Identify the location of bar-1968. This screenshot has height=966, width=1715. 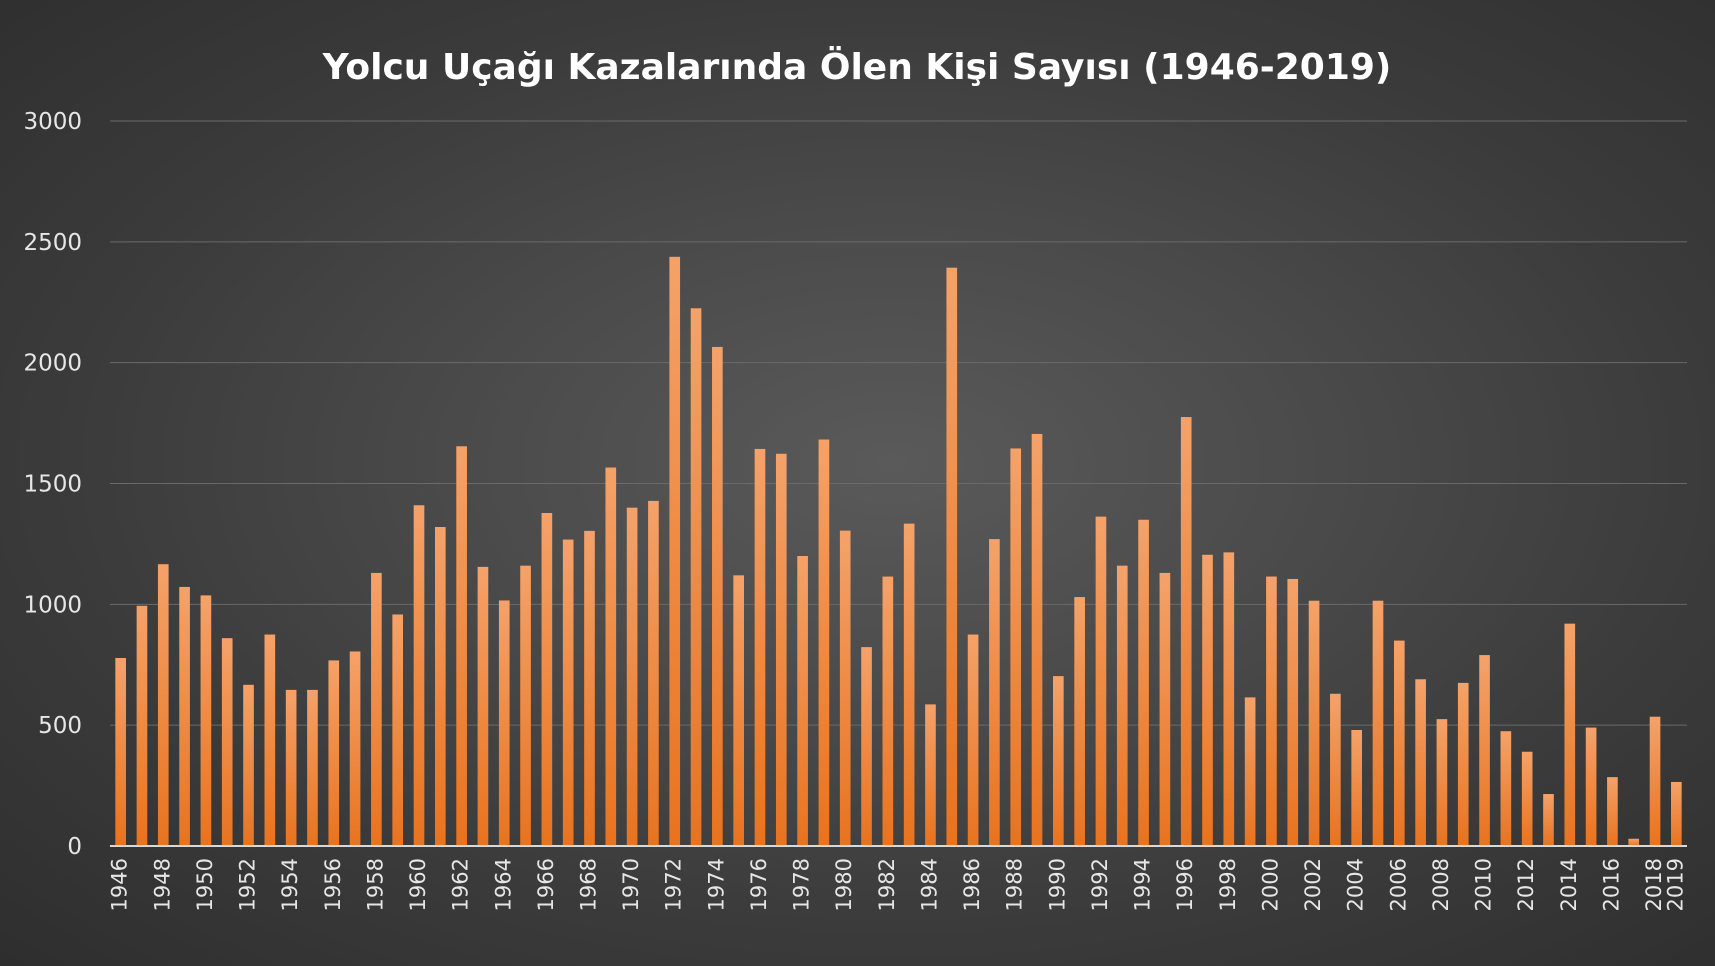
(589, 688).